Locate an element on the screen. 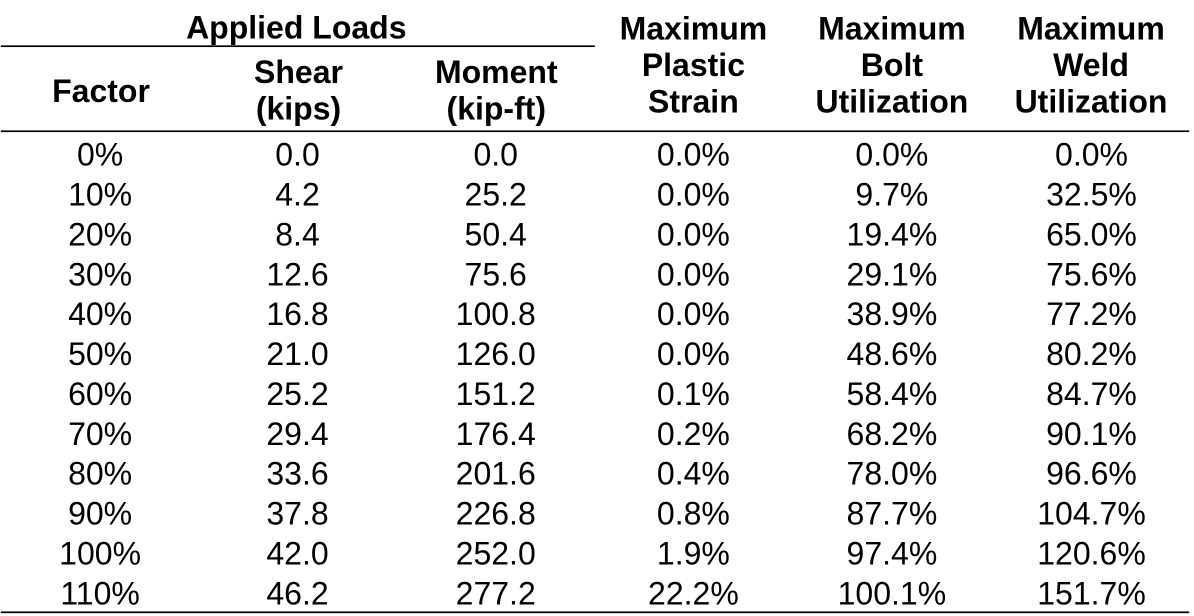 The height and width of the screenshot is (616, 1194). svg-text: 97.4% is located at coordinates (892, 553).